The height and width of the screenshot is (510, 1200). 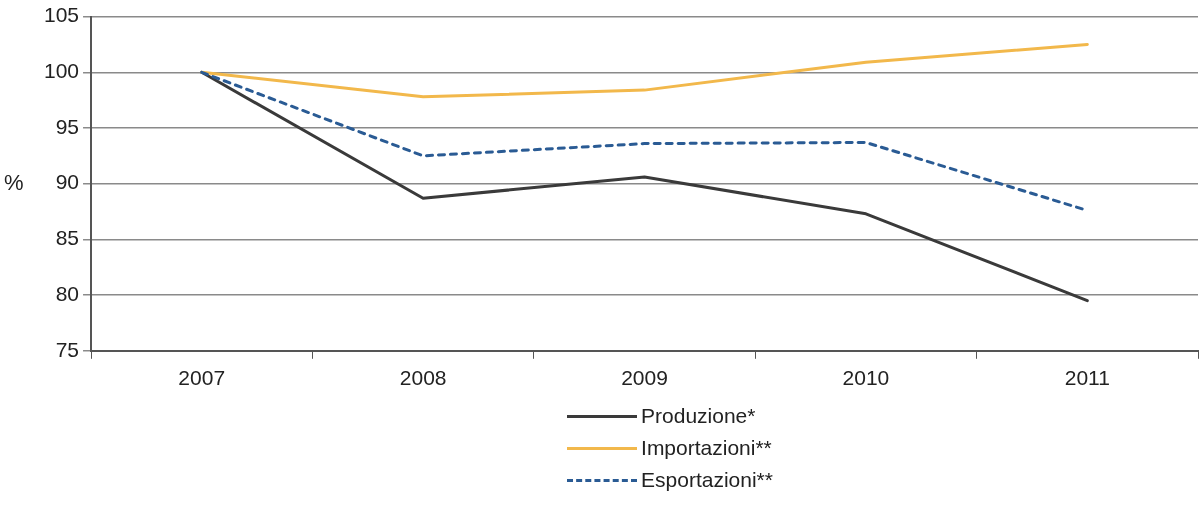 What do you see at coordinates (706, 448) in the screenshot?
I see `legend-label: Importazioni**` at bounding box center [706, 448].